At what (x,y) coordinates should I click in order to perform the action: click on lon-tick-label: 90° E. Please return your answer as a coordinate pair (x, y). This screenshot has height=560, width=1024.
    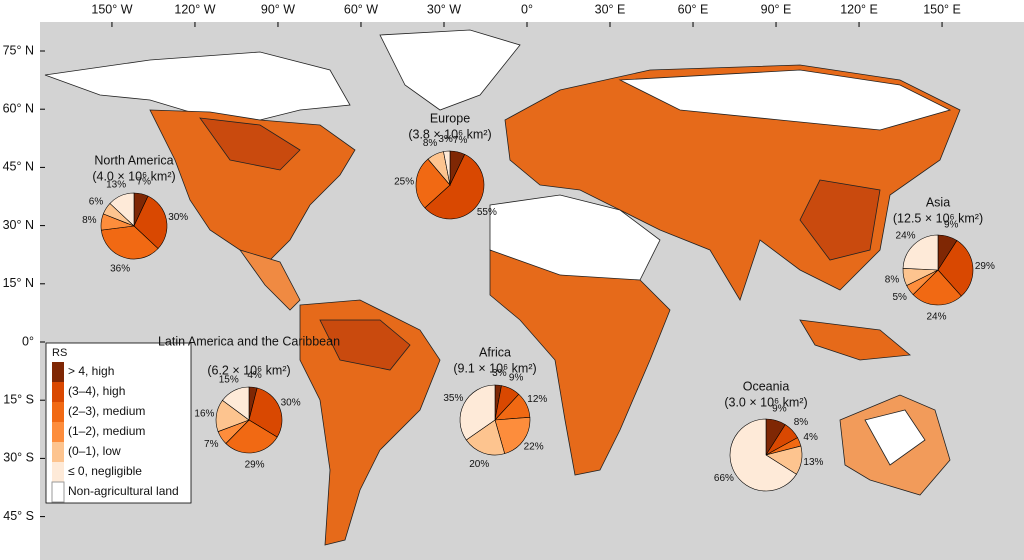
    Looking at the image, I should click on (776, 9).